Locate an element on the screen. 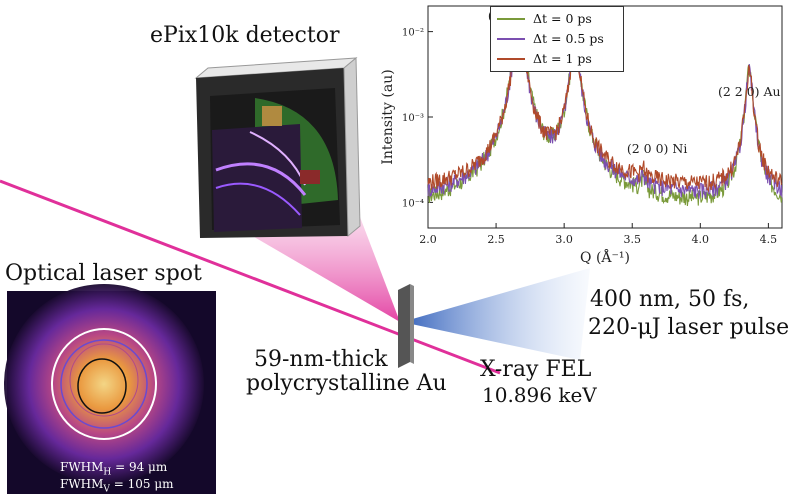  xray-label-line1: X-ray FEL is located at coordinates (536, 369).